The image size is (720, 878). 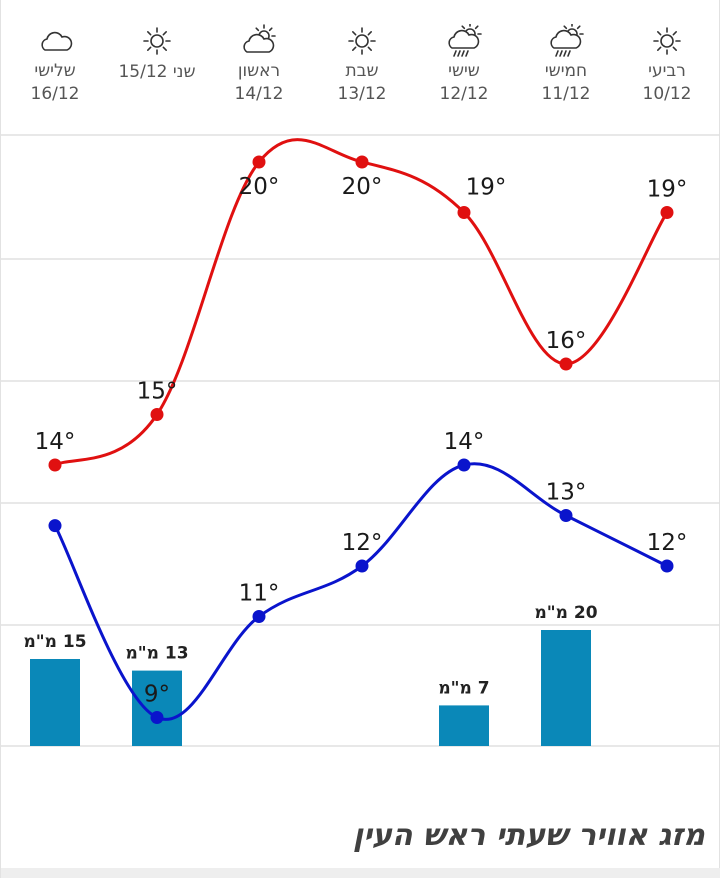 I want to click on rain-label: 15 מ"מ, so click(x=54, y=642).